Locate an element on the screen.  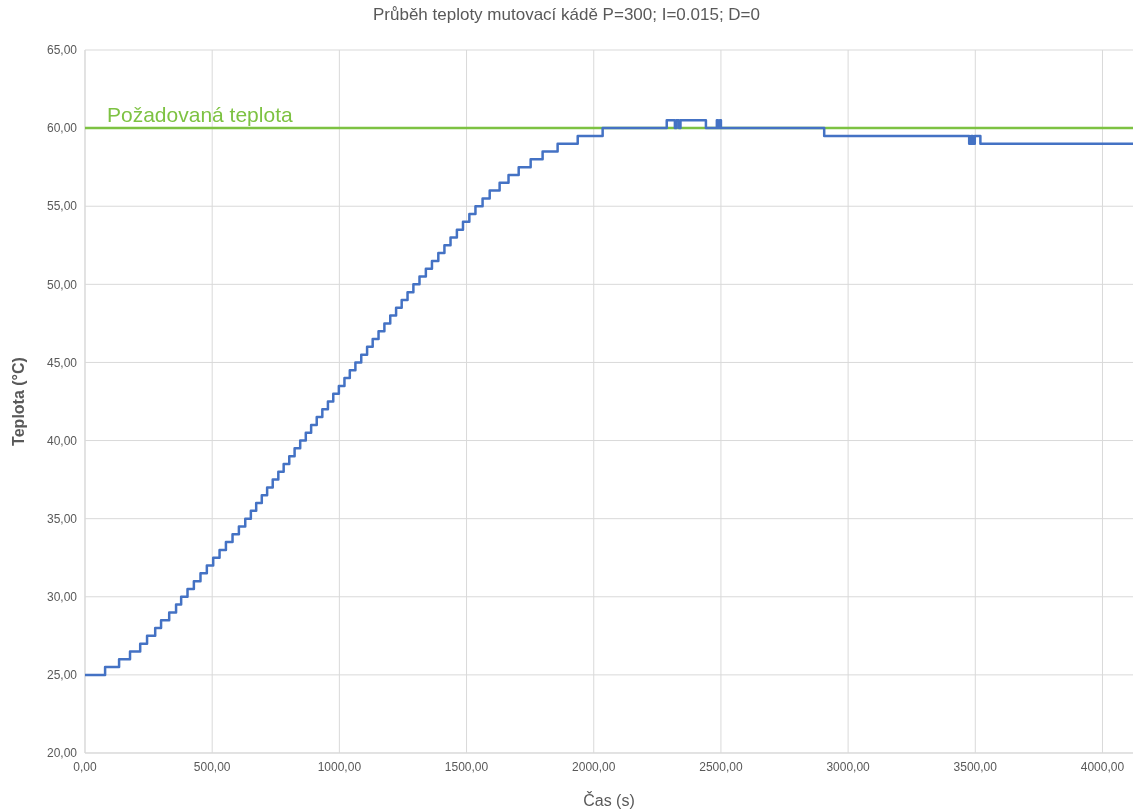
x-axis-title: Čas (s) is located at coordinates (609, 800).